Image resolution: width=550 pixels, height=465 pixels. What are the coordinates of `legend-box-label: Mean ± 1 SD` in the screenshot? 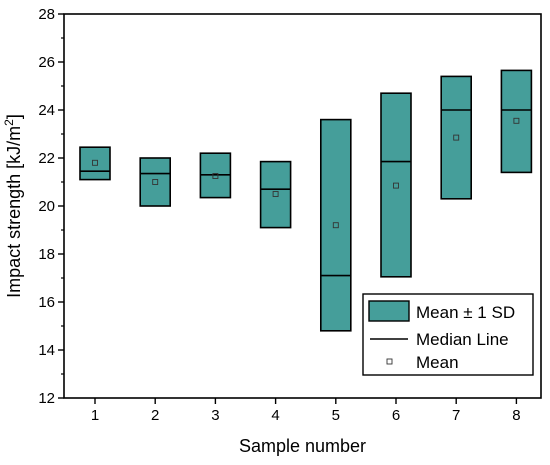 It's located at (465, 312).